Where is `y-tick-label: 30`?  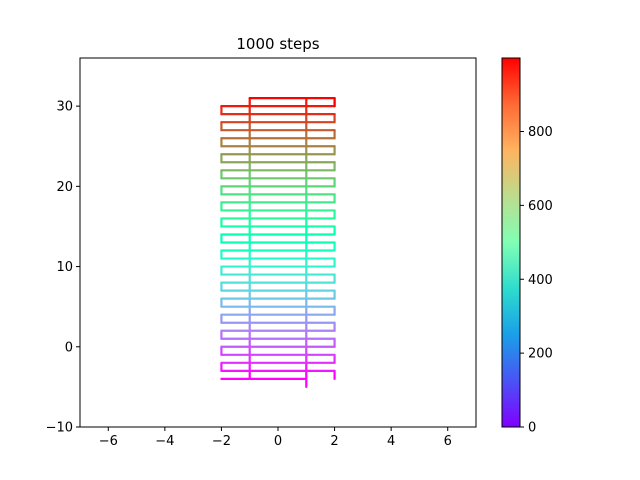 y-tick-label: 30 is located at coordinates (64, 107).